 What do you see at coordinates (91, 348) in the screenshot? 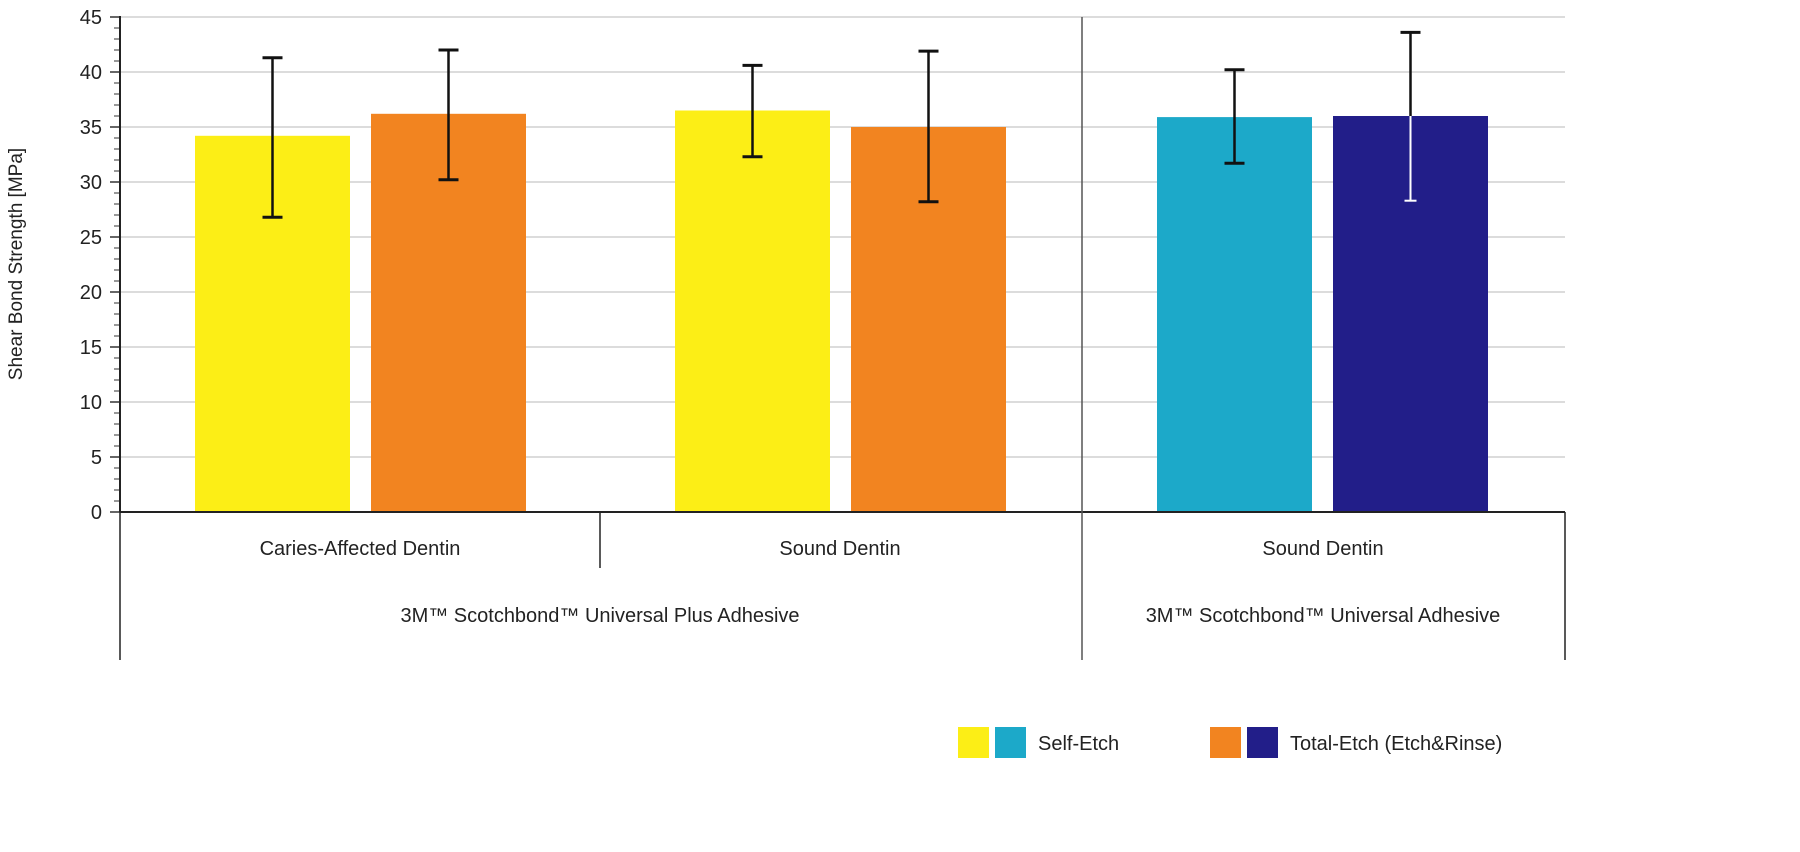
I see `y-tick-label: 15` at bounding box center [91, 348].